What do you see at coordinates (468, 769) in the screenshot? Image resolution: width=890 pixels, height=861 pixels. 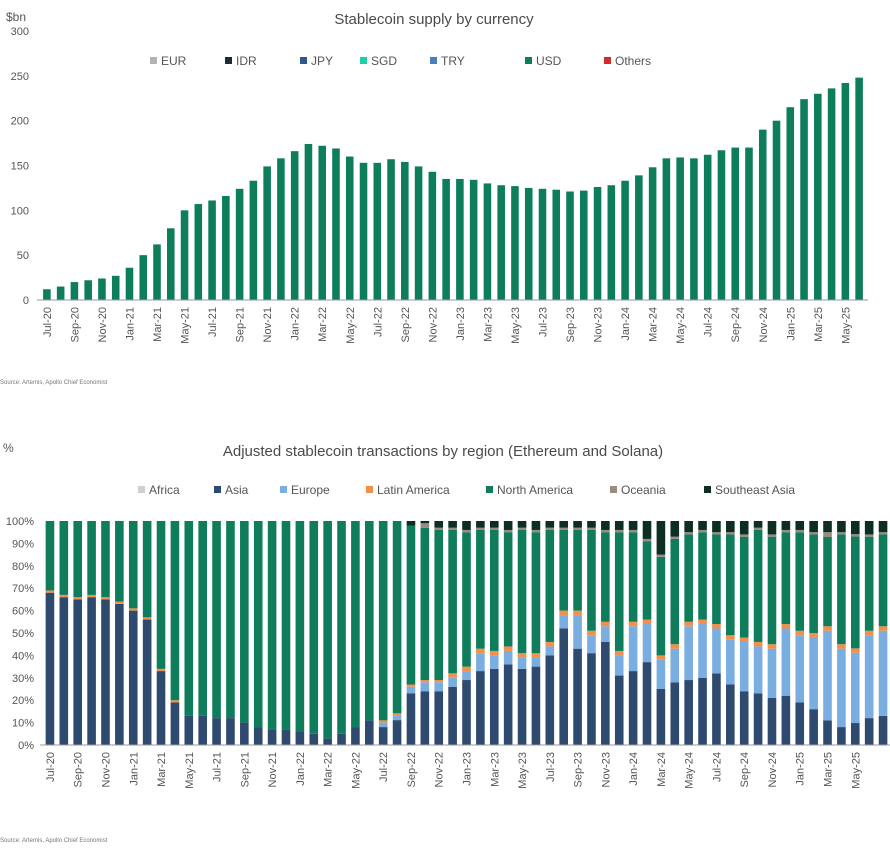 I see `chart2-x-tick-label: Jan-23` at bounding box center [468, 769].